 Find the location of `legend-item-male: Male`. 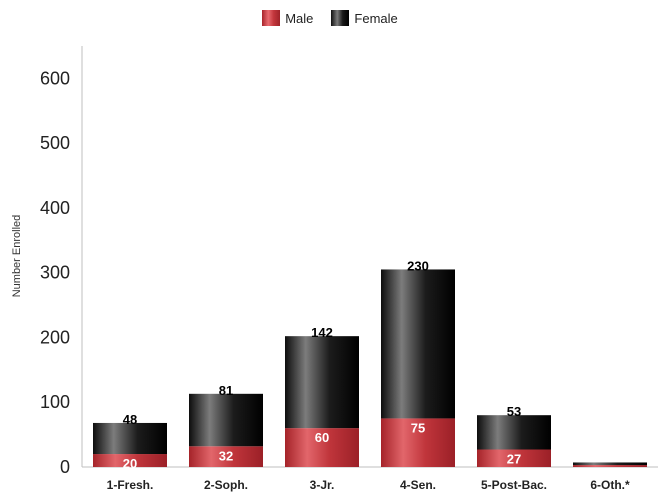

legend-item-male: Male is located at coordinates (287, 18).